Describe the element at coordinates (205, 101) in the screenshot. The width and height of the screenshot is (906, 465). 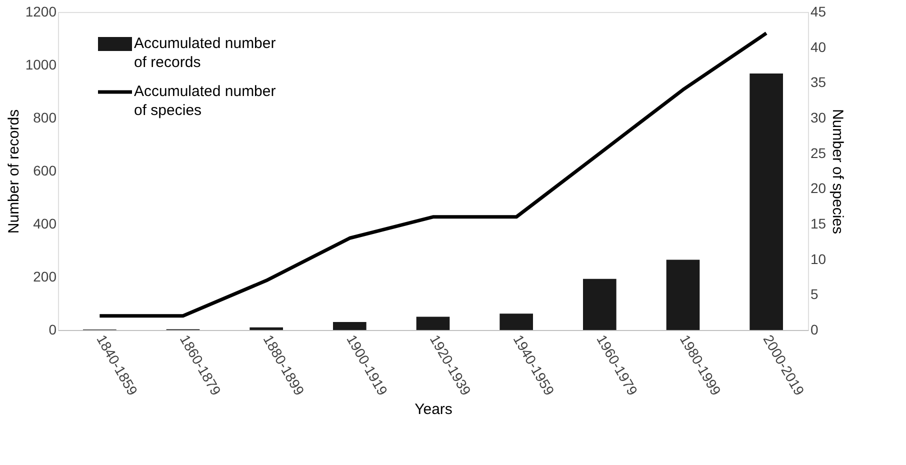
I see `legend-label: Accumulated number of species` at that location.